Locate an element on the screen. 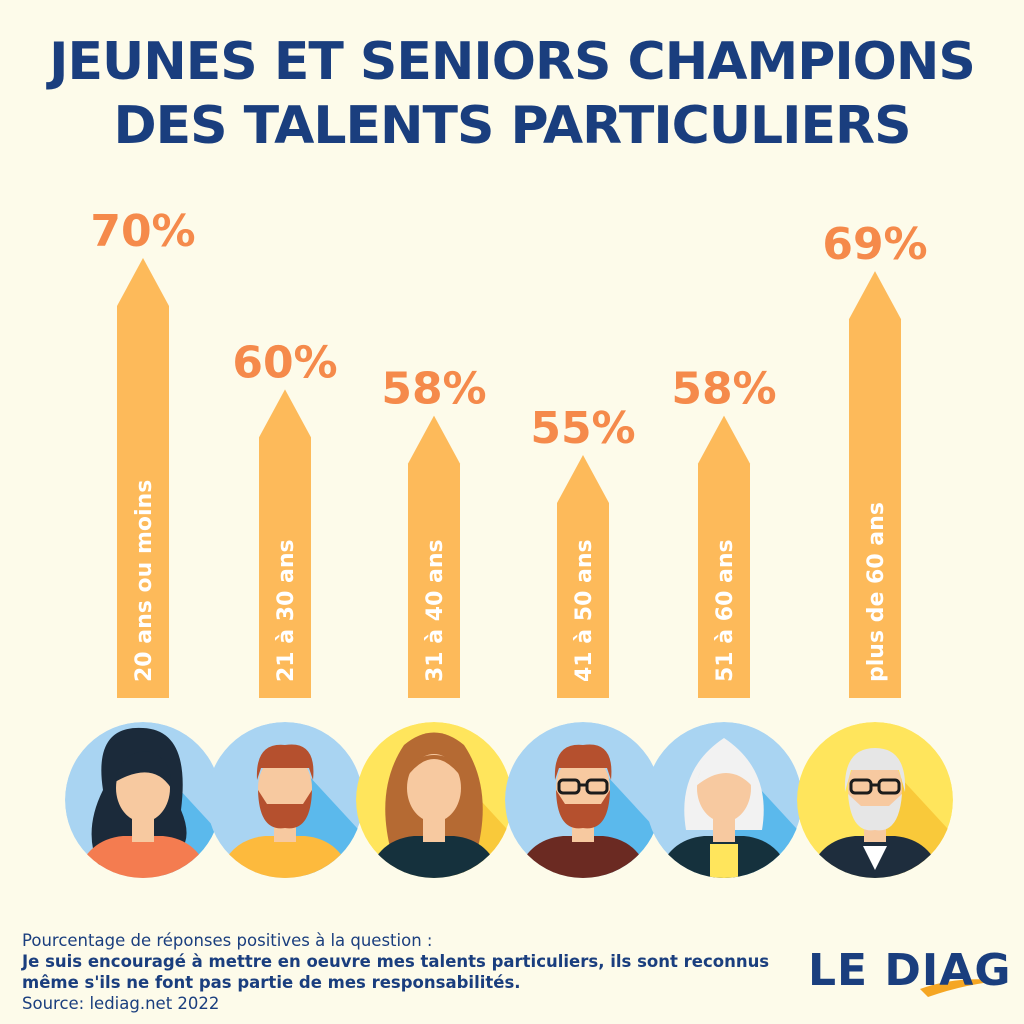 This screenshot has height=1024, width=1024. bar-4: 55% 41 à 50 ans is located at coordinates (583, 550).